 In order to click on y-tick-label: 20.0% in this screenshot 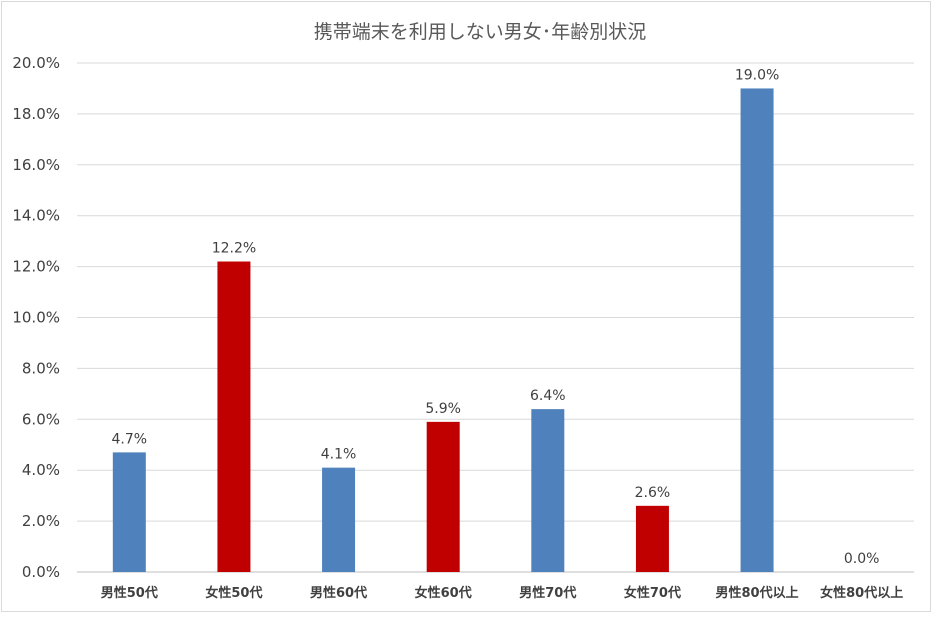, I will do `click(36, 63)`.